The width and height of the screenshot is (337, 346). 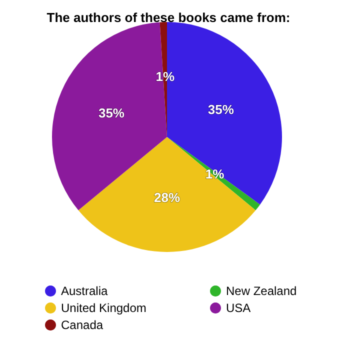 What do you see at coordinates (167, 197) in the screenshot?
I see `data-label: 28%` at bounding box center [167, 197].